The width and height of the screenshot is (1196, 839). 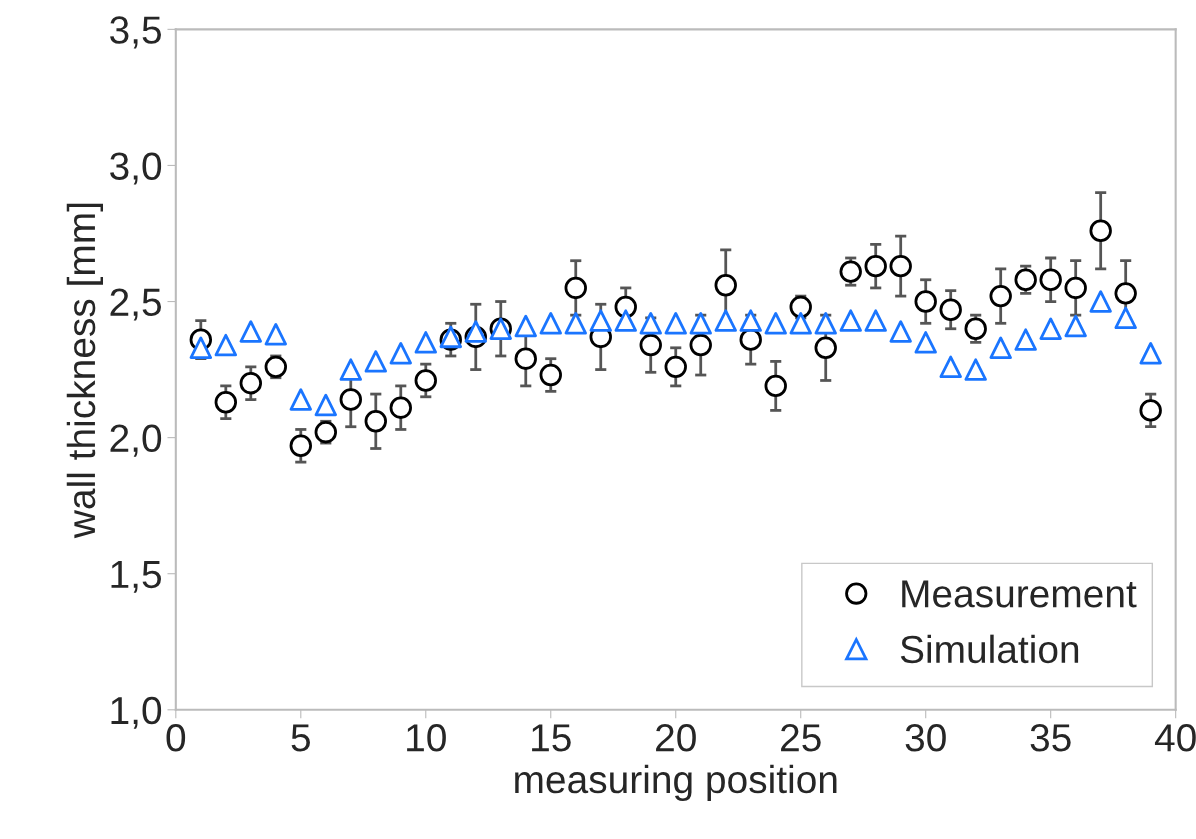 I want to click on x-tick-label: 40, so click(x=1175, y=738).